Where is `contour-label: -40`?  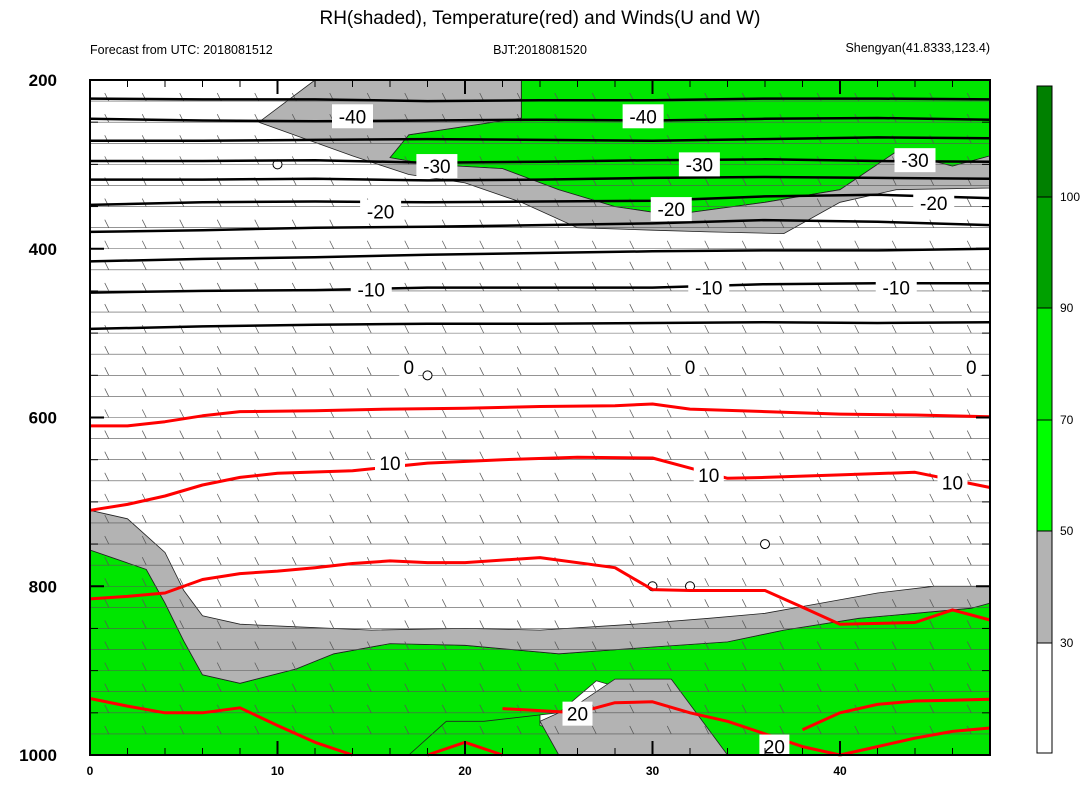 contour-label: -40 is located at coordinates (642, 117).